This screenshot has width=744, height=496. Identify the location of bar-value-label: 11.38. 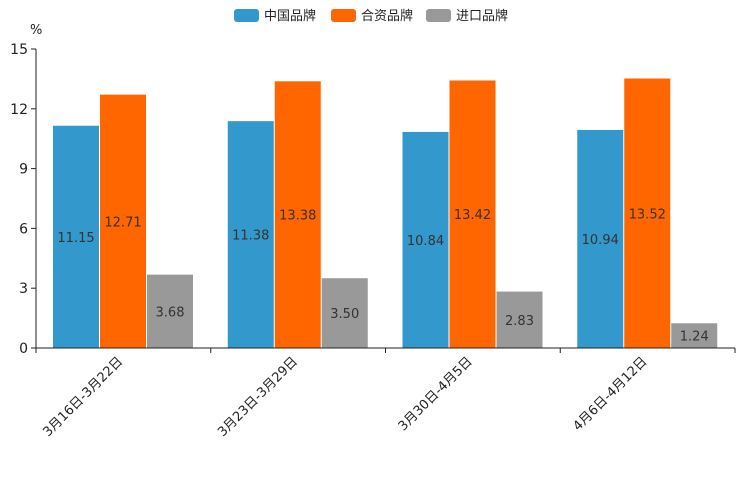
(250, 236).